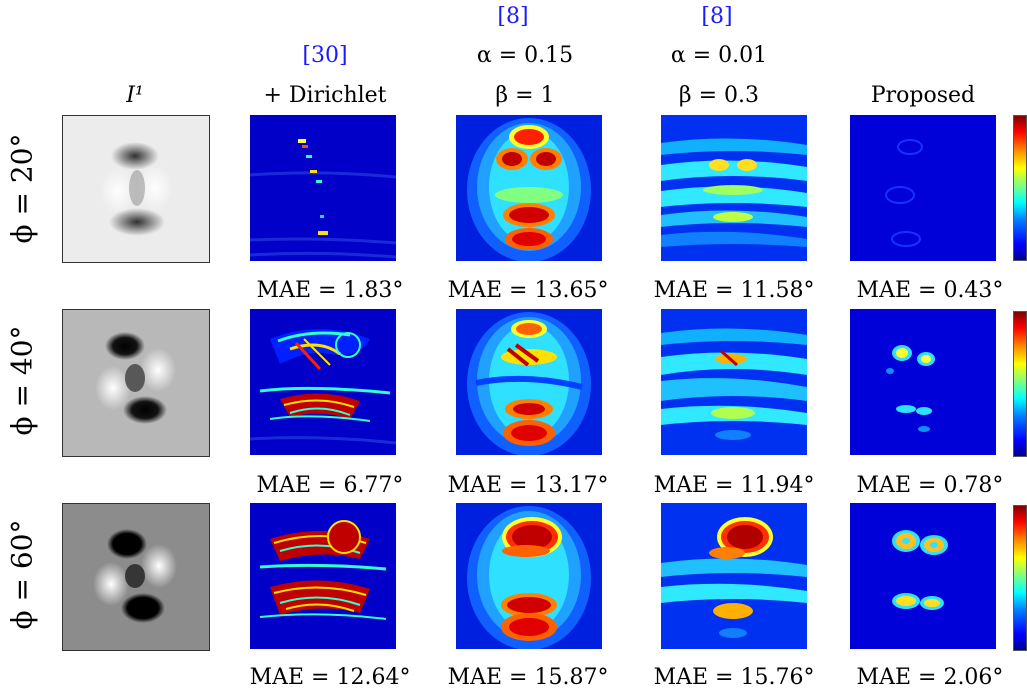 Image resolution: width=1027 pixels, height=696 pixels. Describe the element at coordinates (734, 485) in the screenshot. I see `mae-ref8b-phi40: MAE = 11.94°` at that location.